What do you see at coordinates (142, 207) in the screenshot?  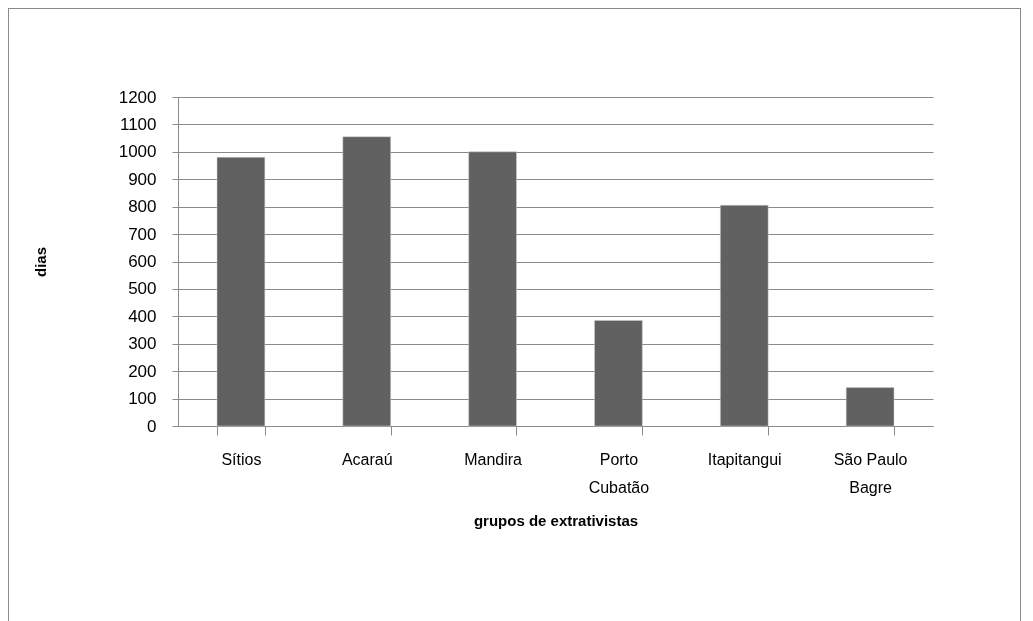 I see `y-tick-label: 800` at bounding box center [142, 207].